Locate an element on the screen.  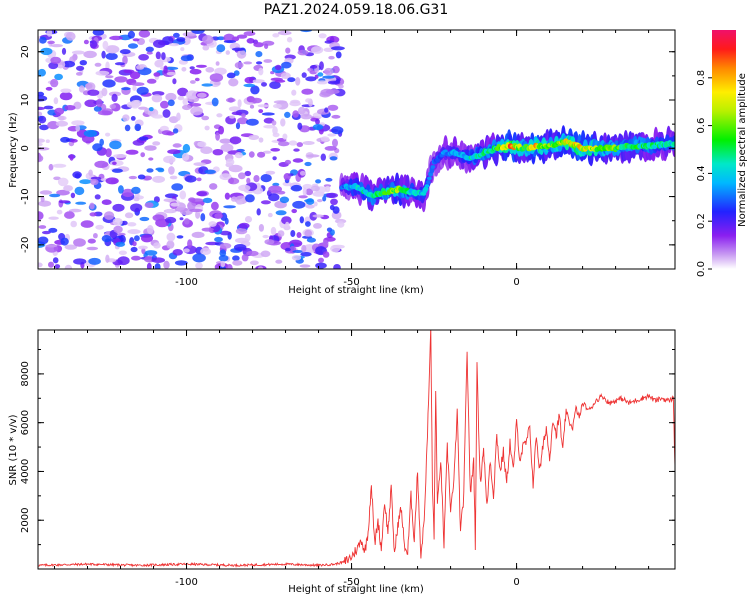
colorbar-gradient is located at coordinates (724, 149).